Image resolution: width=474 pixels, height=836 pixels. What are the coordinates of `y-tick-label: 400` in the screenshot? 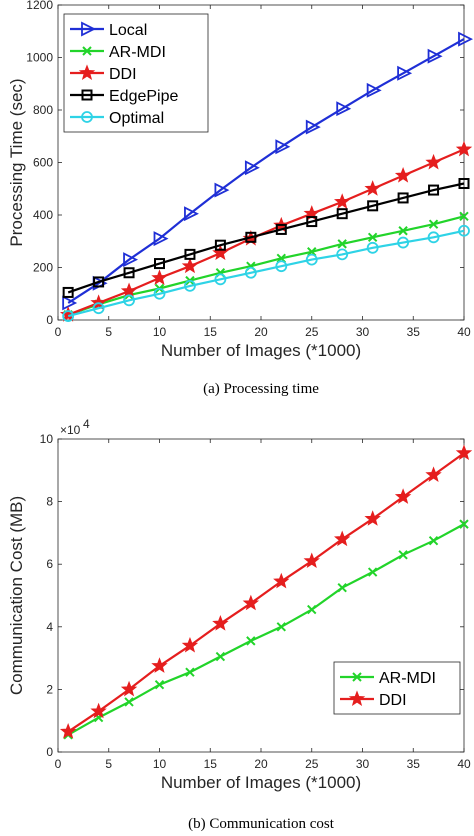 It's located at (43, 215).